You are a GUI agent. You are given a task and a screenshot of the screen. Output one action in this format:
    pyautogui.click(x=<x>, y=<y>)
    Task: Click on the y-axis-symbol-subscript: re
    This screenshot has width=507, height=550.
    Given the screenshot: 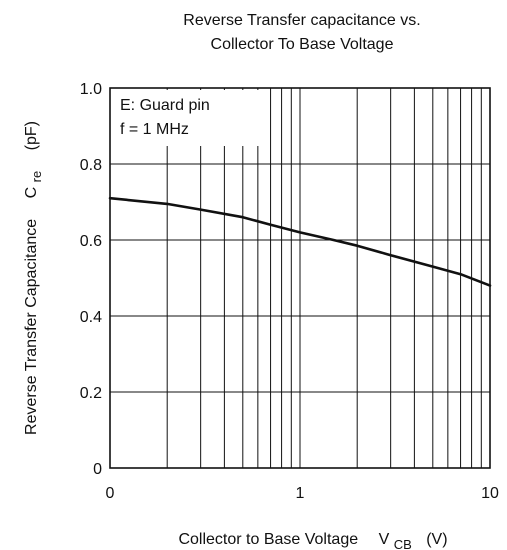 What is the action you would take?
    pyautogui.click(x=36, y=177)
    